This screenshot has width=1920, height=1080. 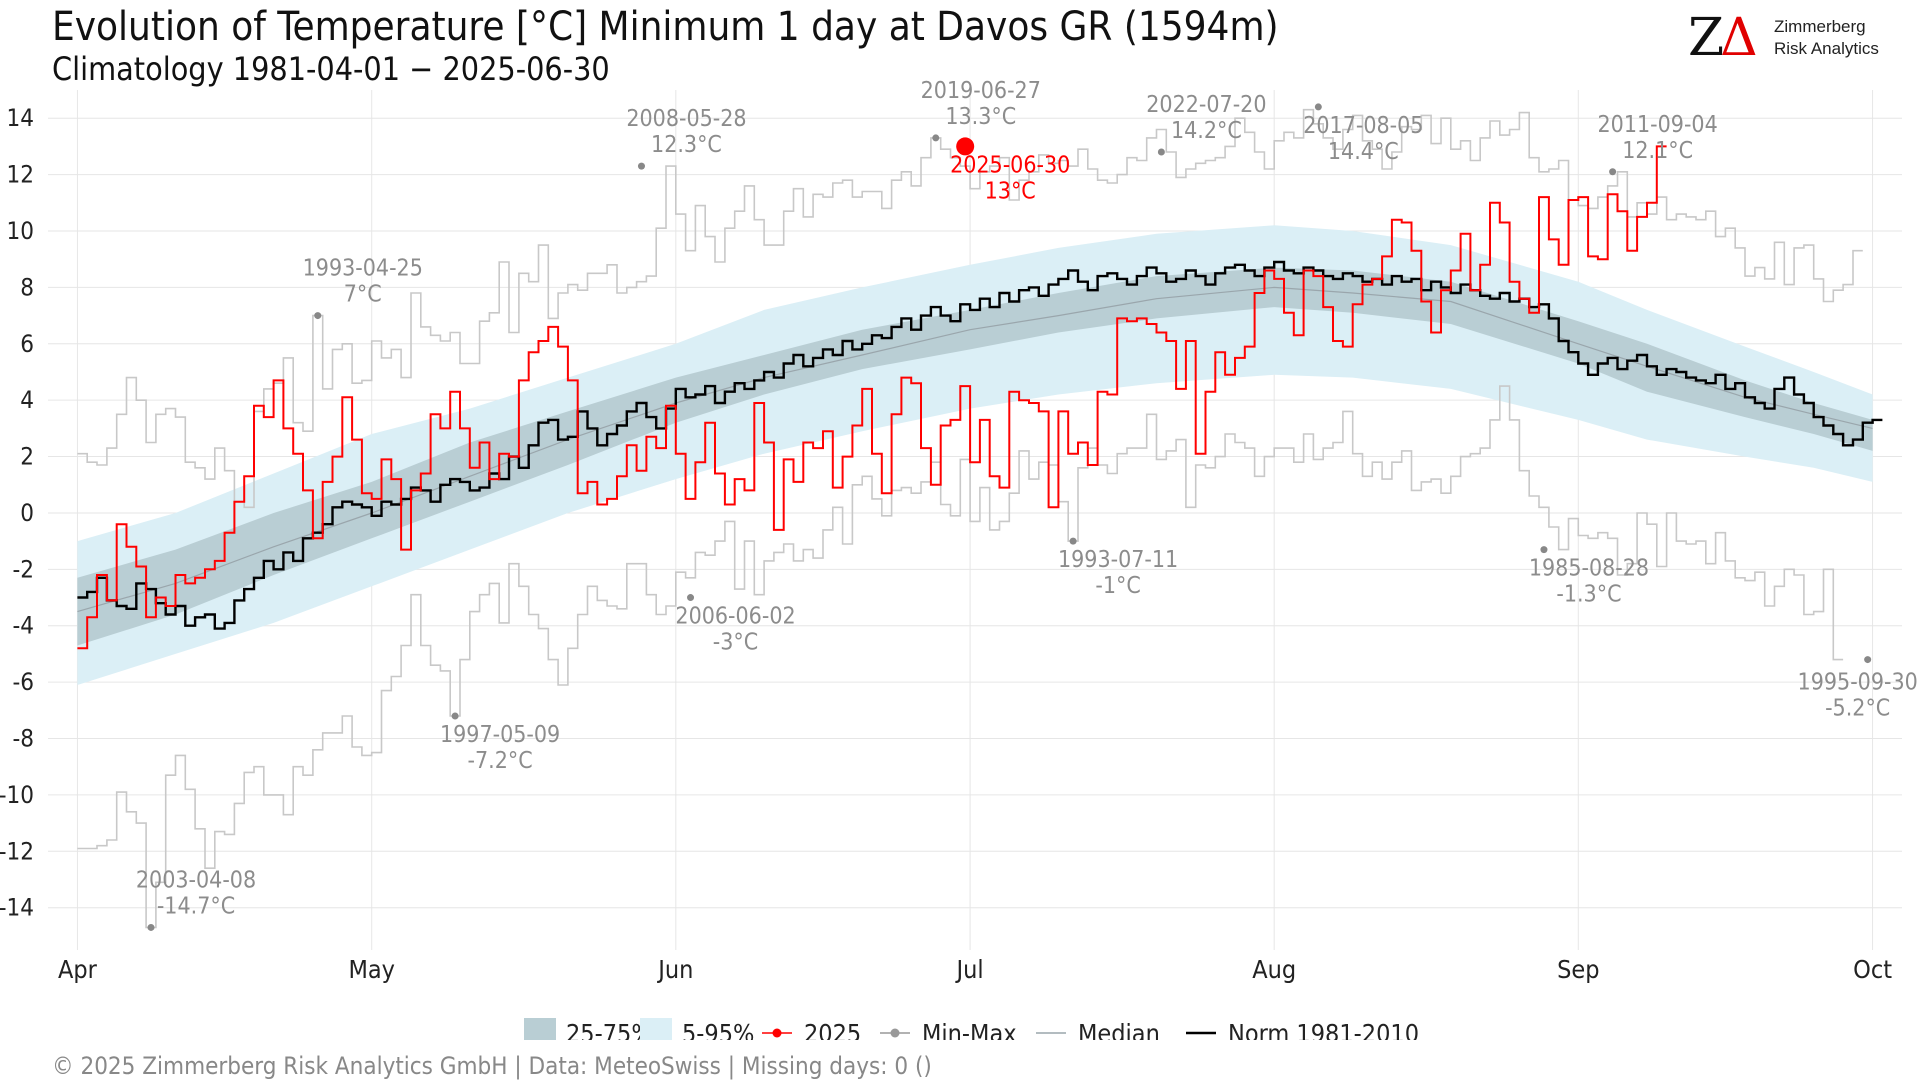 I want to click on y-tick-label: 0, so click(x=27, y=513).